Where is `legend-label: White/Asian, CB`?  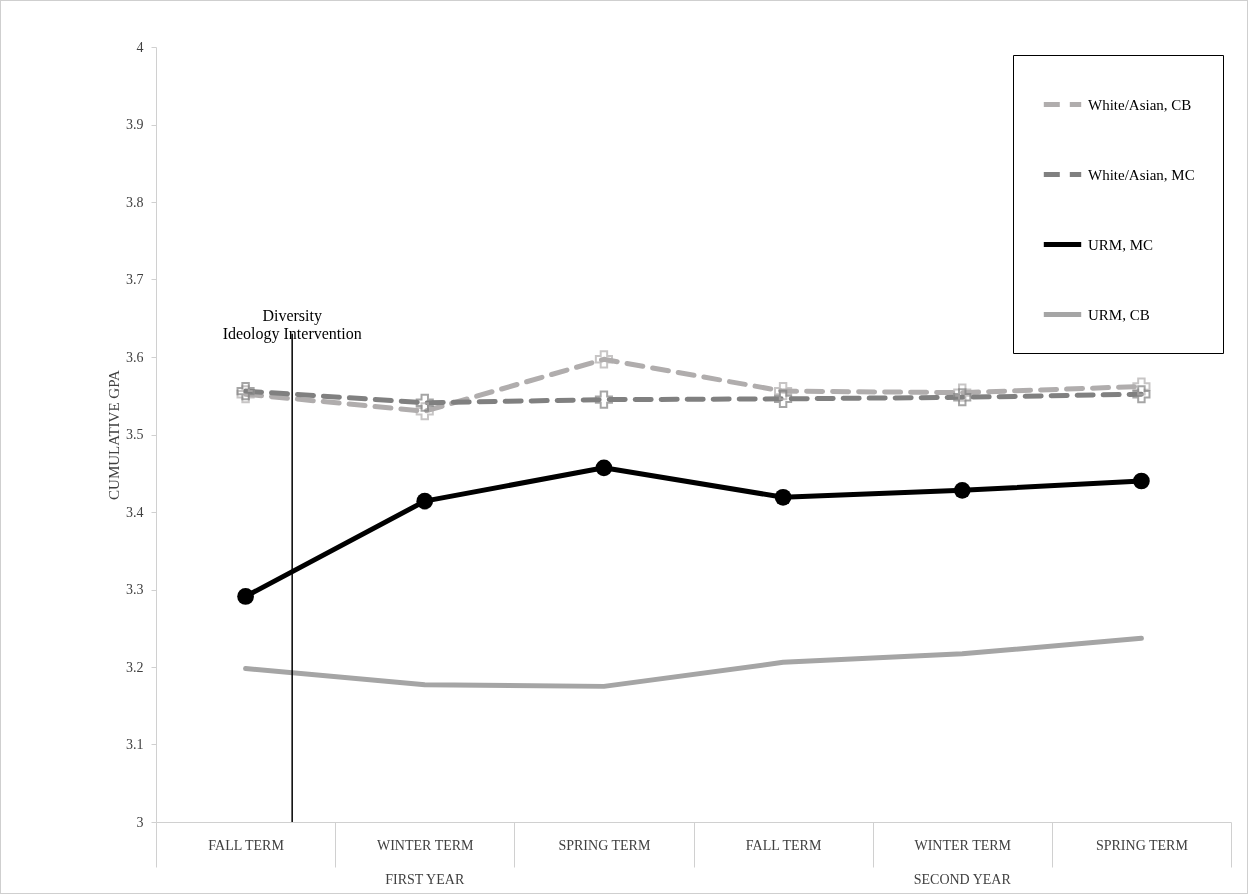 legend-label: White/Asian, CB is located at coordinates (1140, 104).